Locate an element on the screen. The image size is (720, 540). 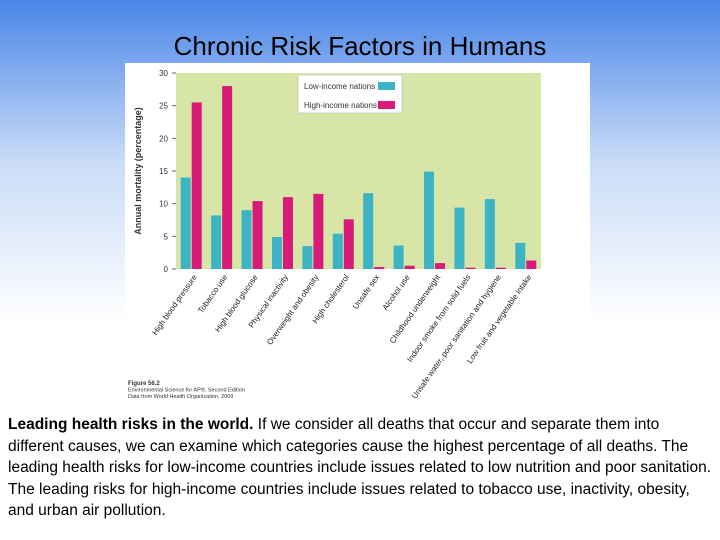
slide-title: Chronic Risk Factors in Humans is located at coordinates (360, 46).